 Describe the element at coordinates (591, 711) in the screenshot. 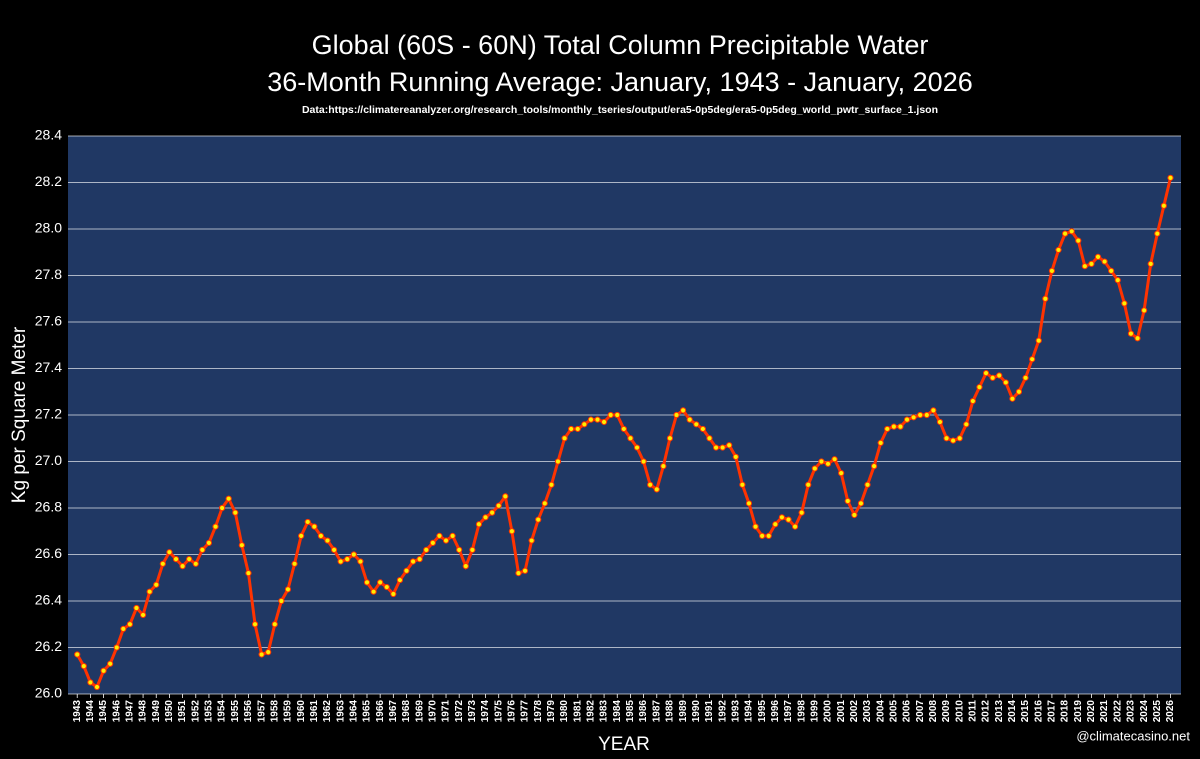

I see `x-tick-label: 1982` at that location.